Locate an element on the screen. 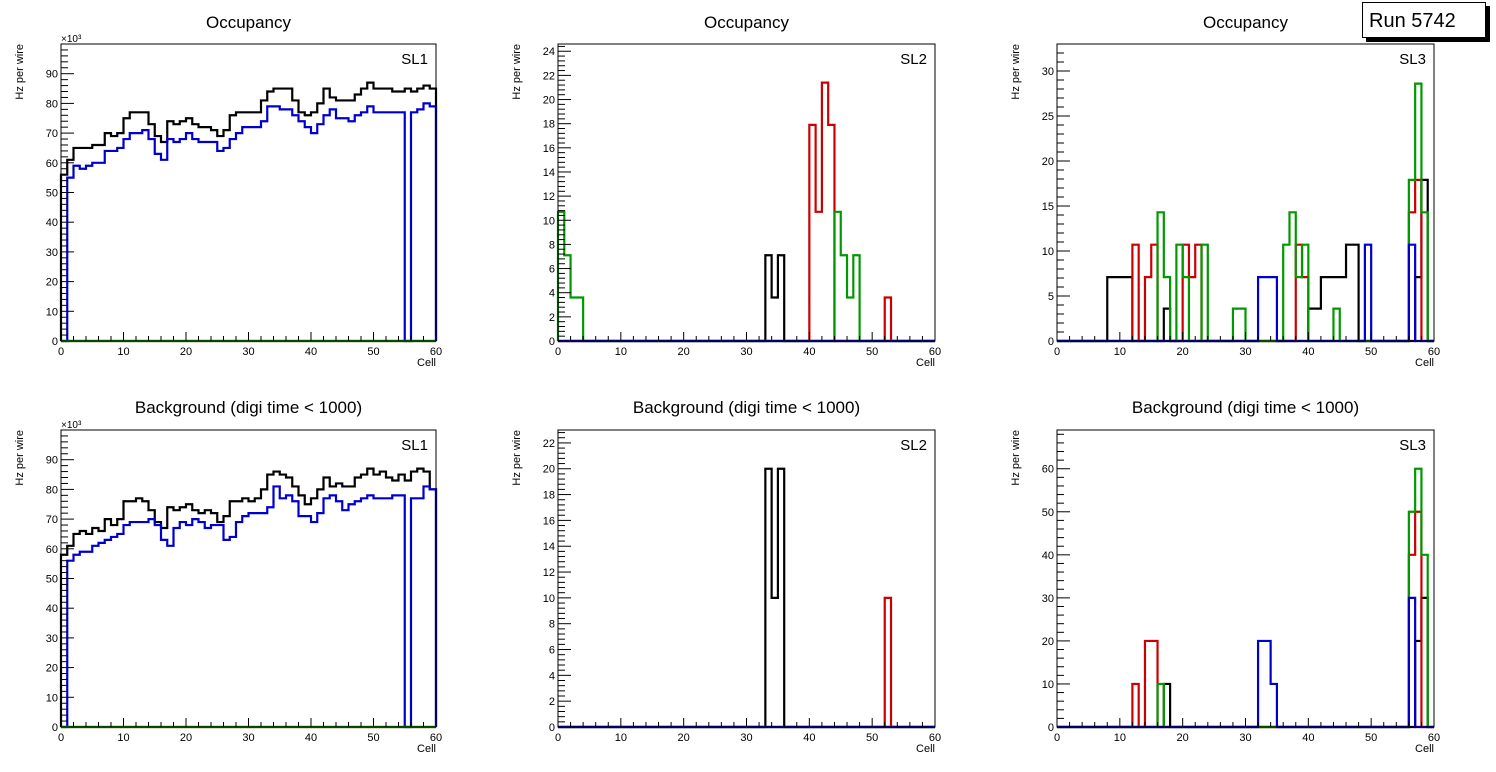 This screenshot has width=1496, height=772. y-tick-label: 16 is located at coordinates (549, 149).